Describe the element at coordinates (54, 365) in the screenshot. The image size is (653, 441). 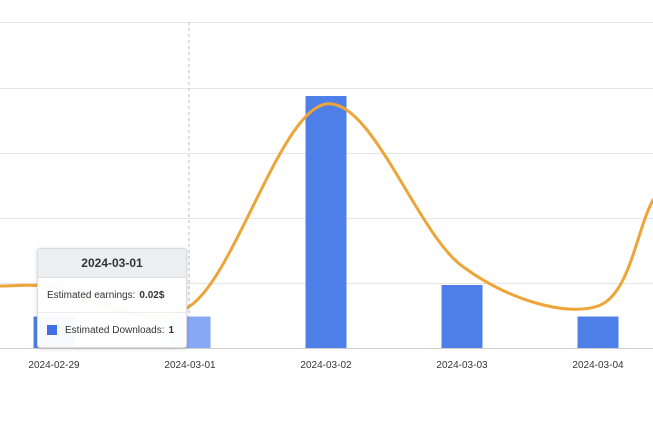
I see `x-tick-label: 2024-02-29` at that location.